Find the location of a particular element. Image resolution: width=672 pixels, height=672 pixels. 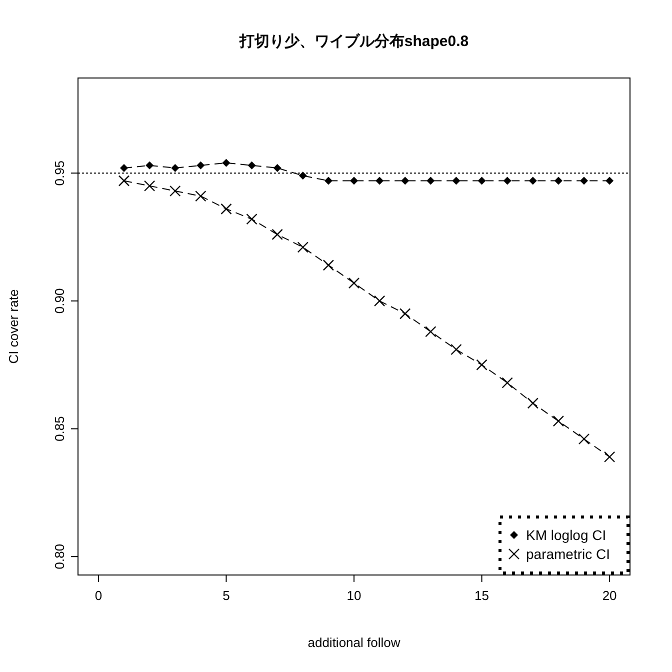

chart-title: 打切り少、ワイブル分布shape0.8 is located at coordinates (353, 41).